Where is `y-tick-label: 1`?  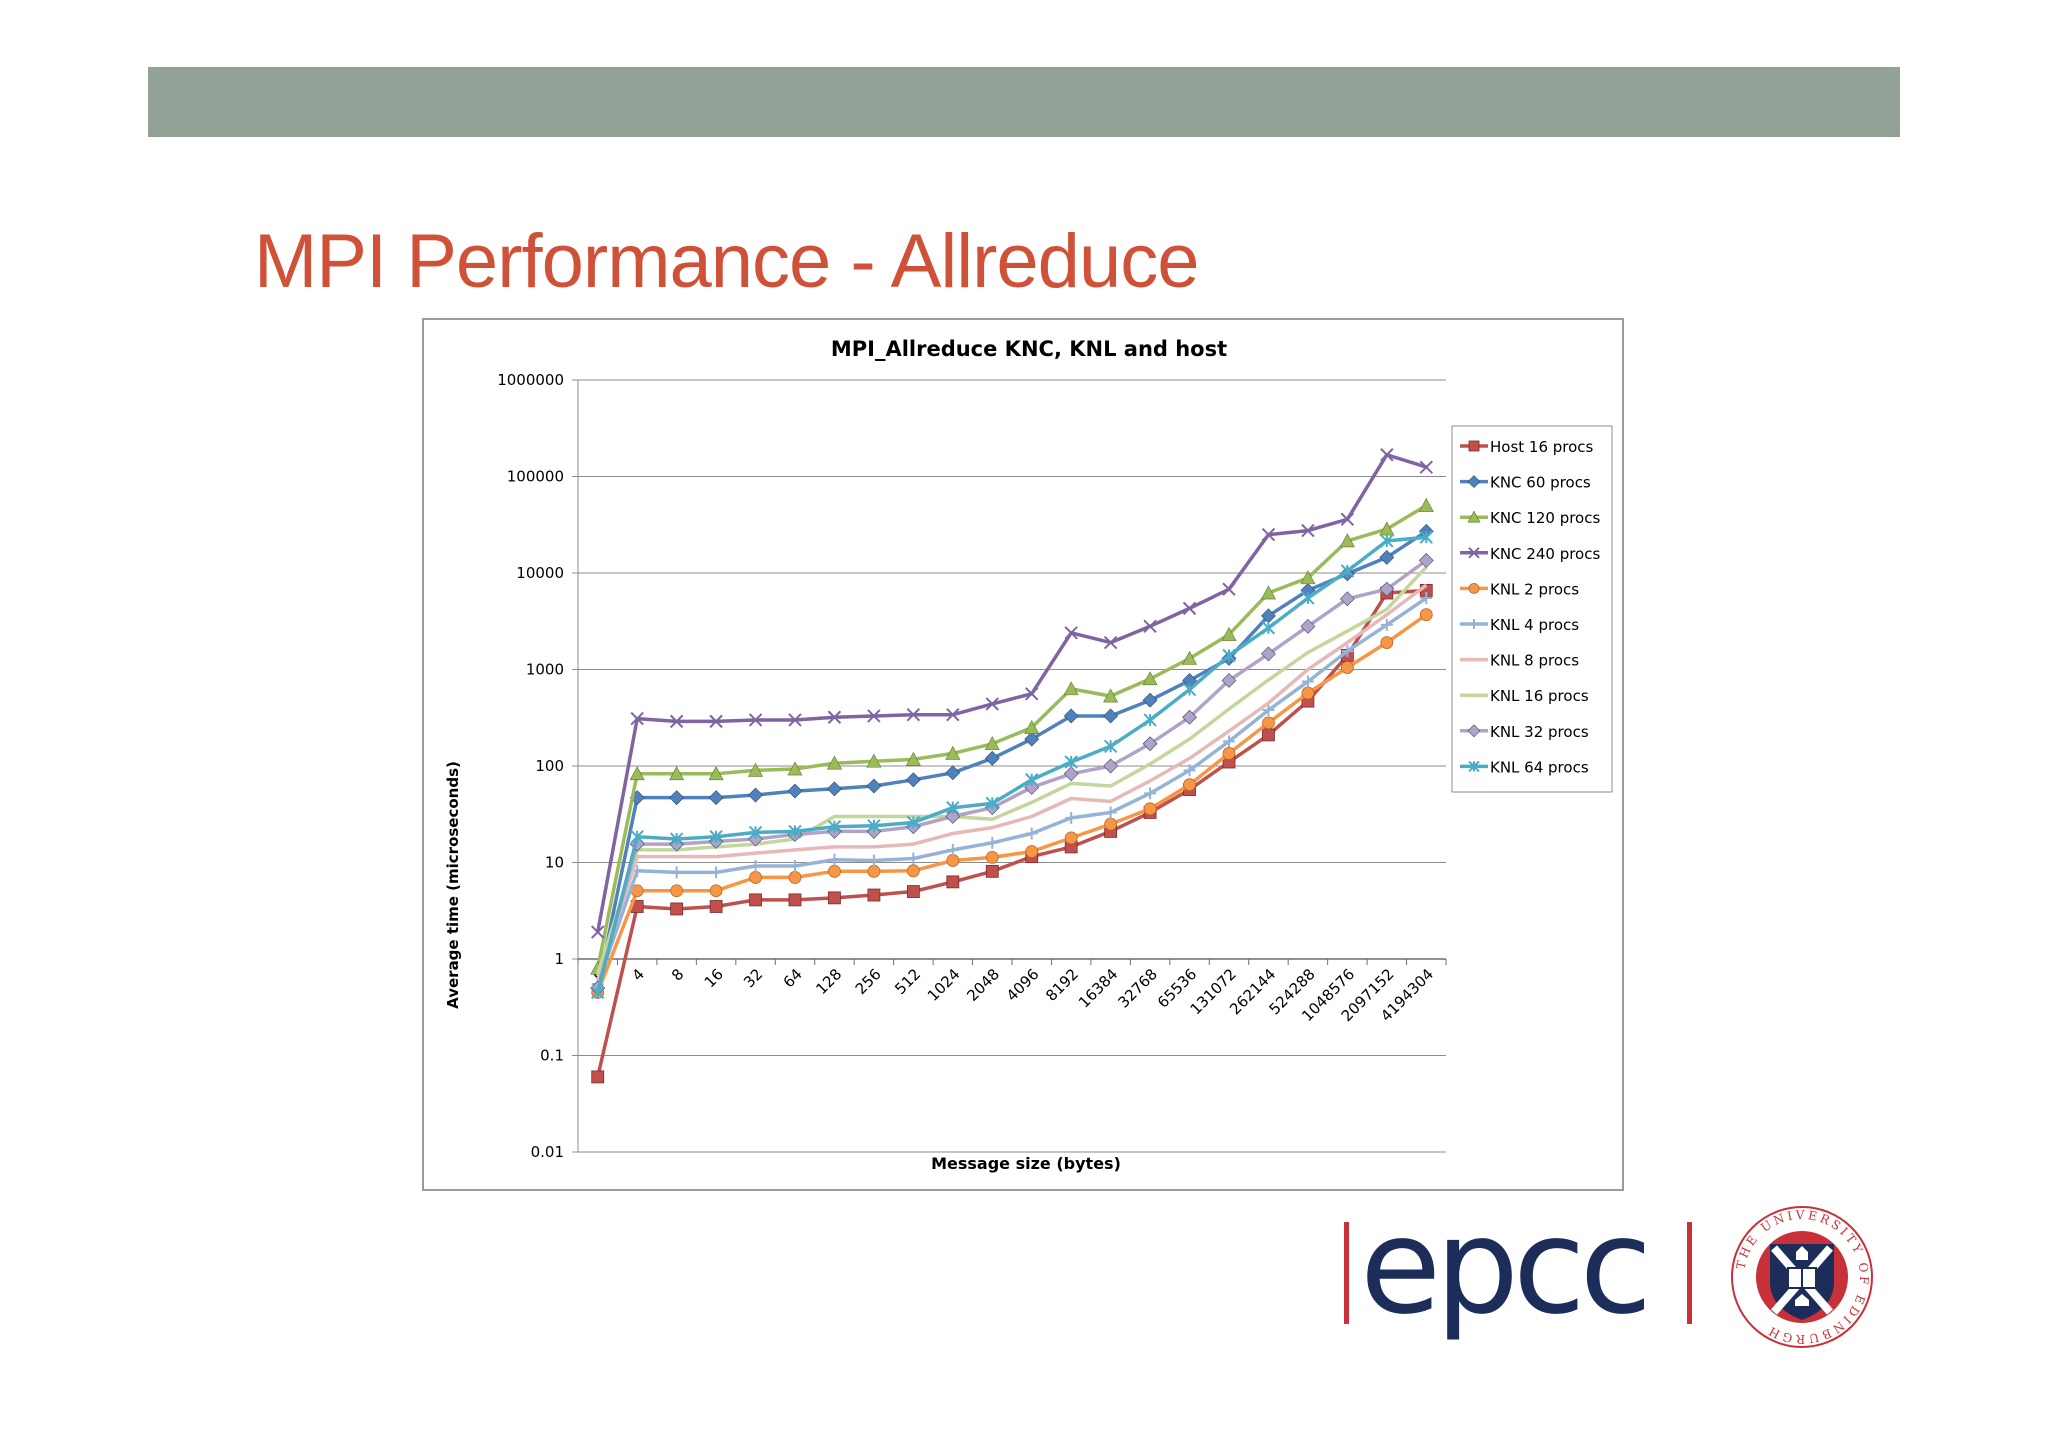
y-tick-label: 1 is located at coordinates (559, 959).